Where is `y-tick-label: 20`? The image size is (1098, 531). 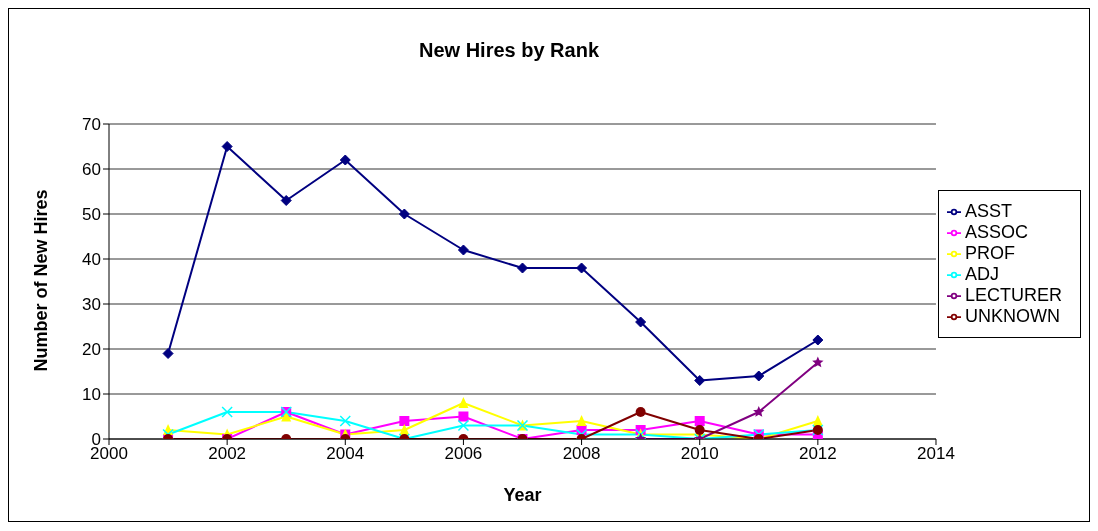 y-tick-label: 20 is located at coordinates (91, 350).